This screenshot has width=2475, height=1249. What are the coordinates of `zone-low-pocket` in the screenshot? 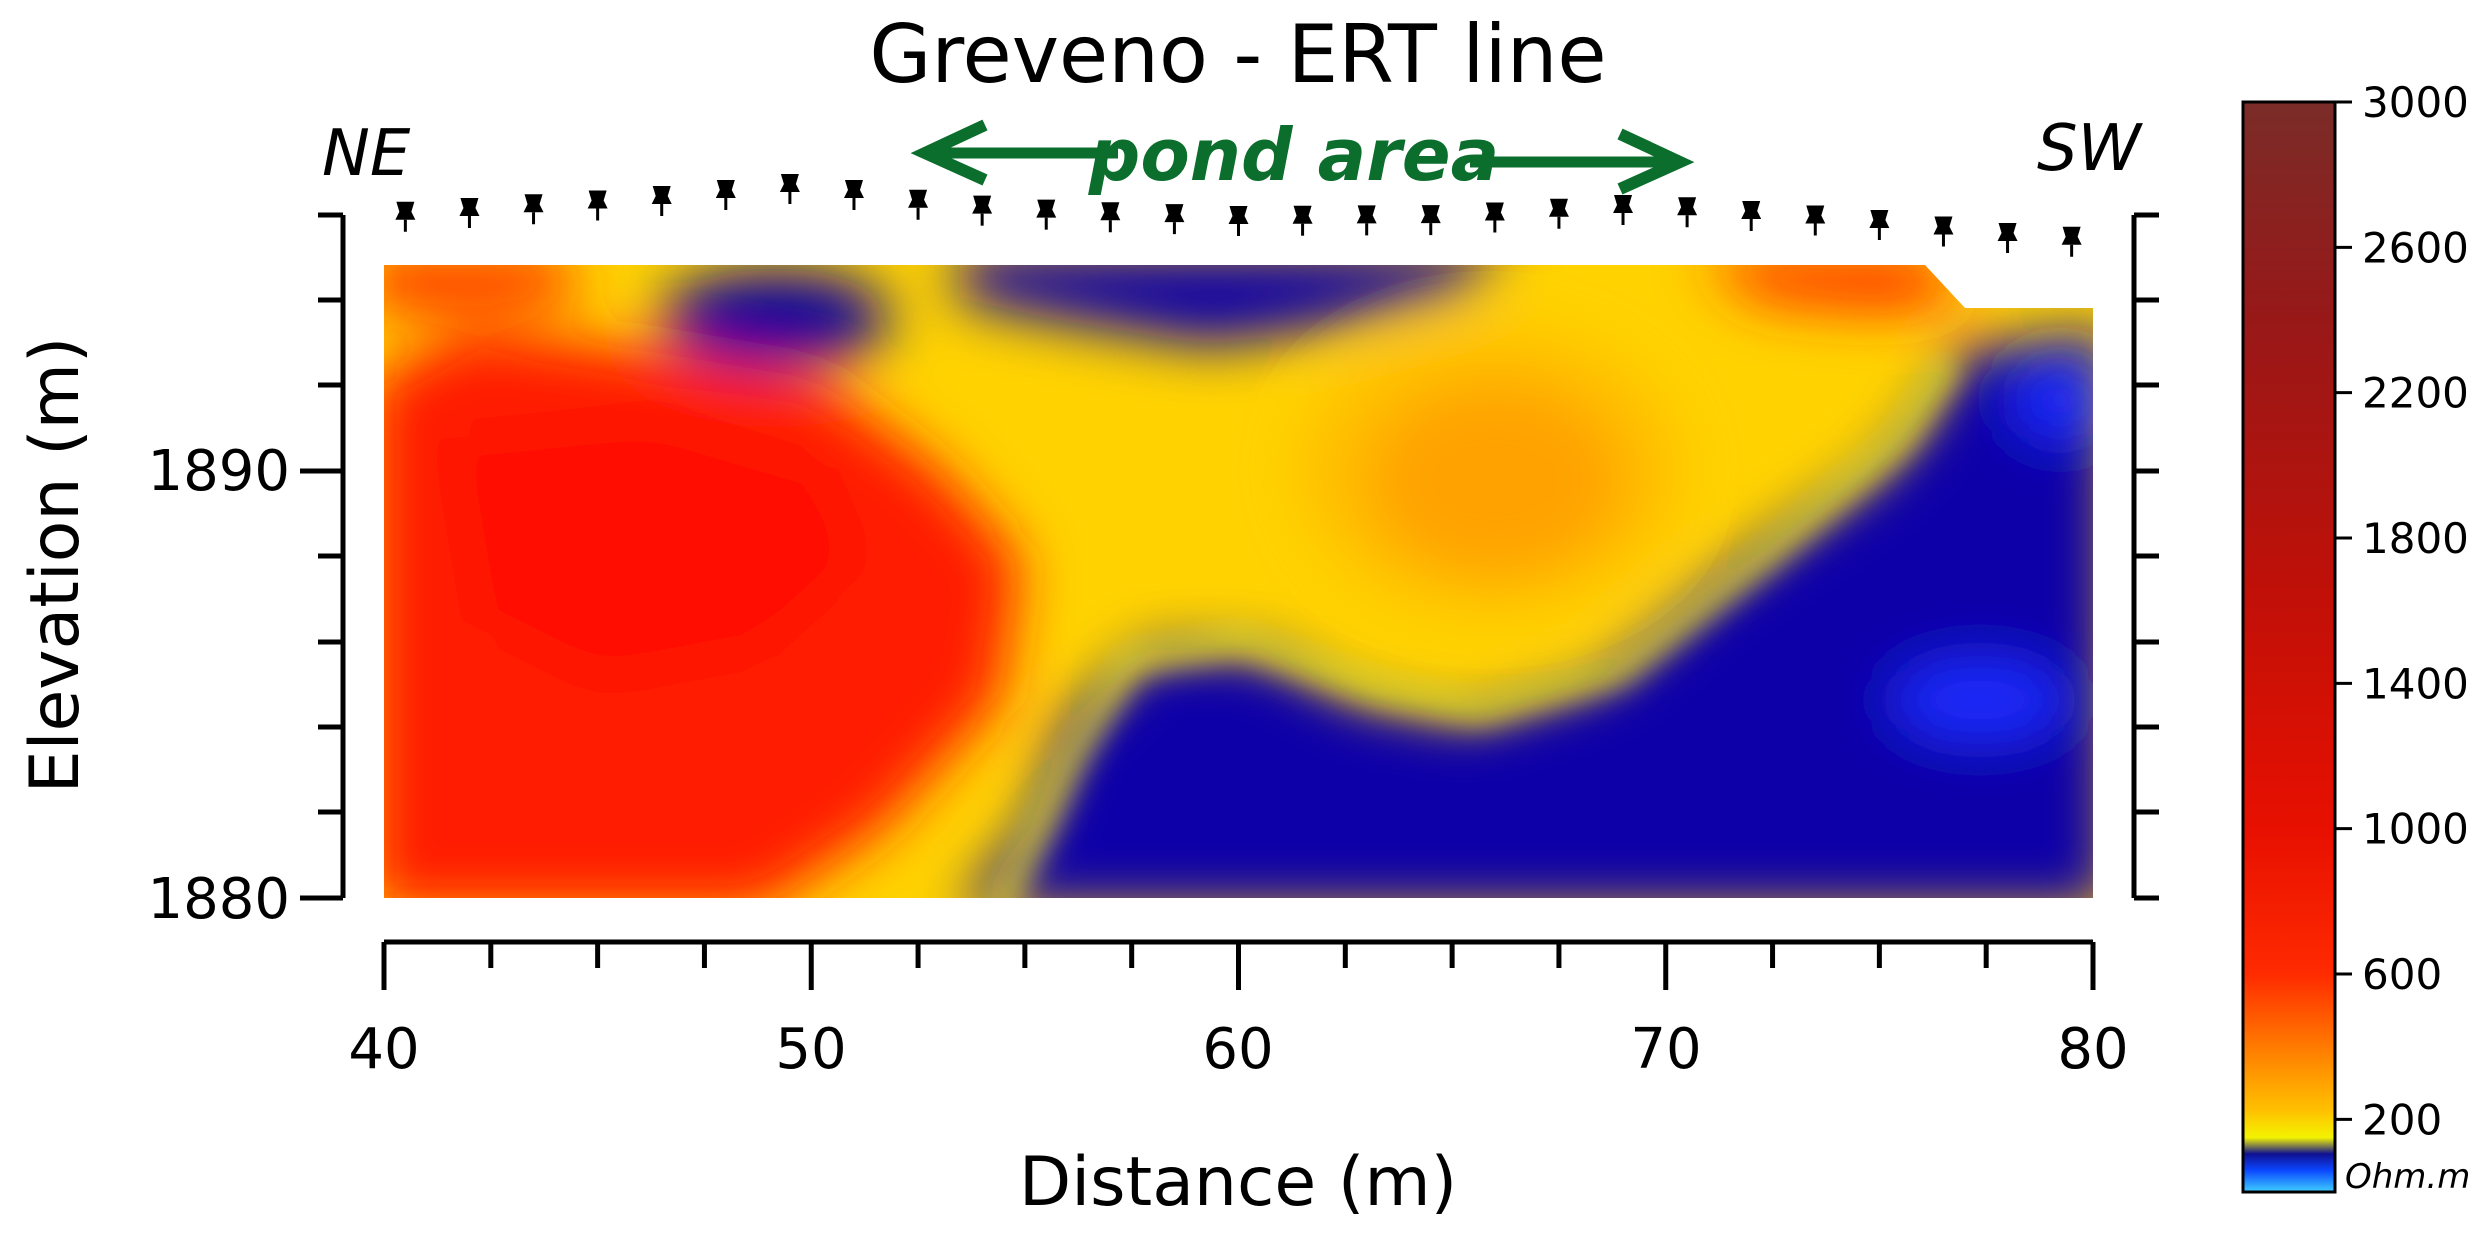 It's located at (775, 318).